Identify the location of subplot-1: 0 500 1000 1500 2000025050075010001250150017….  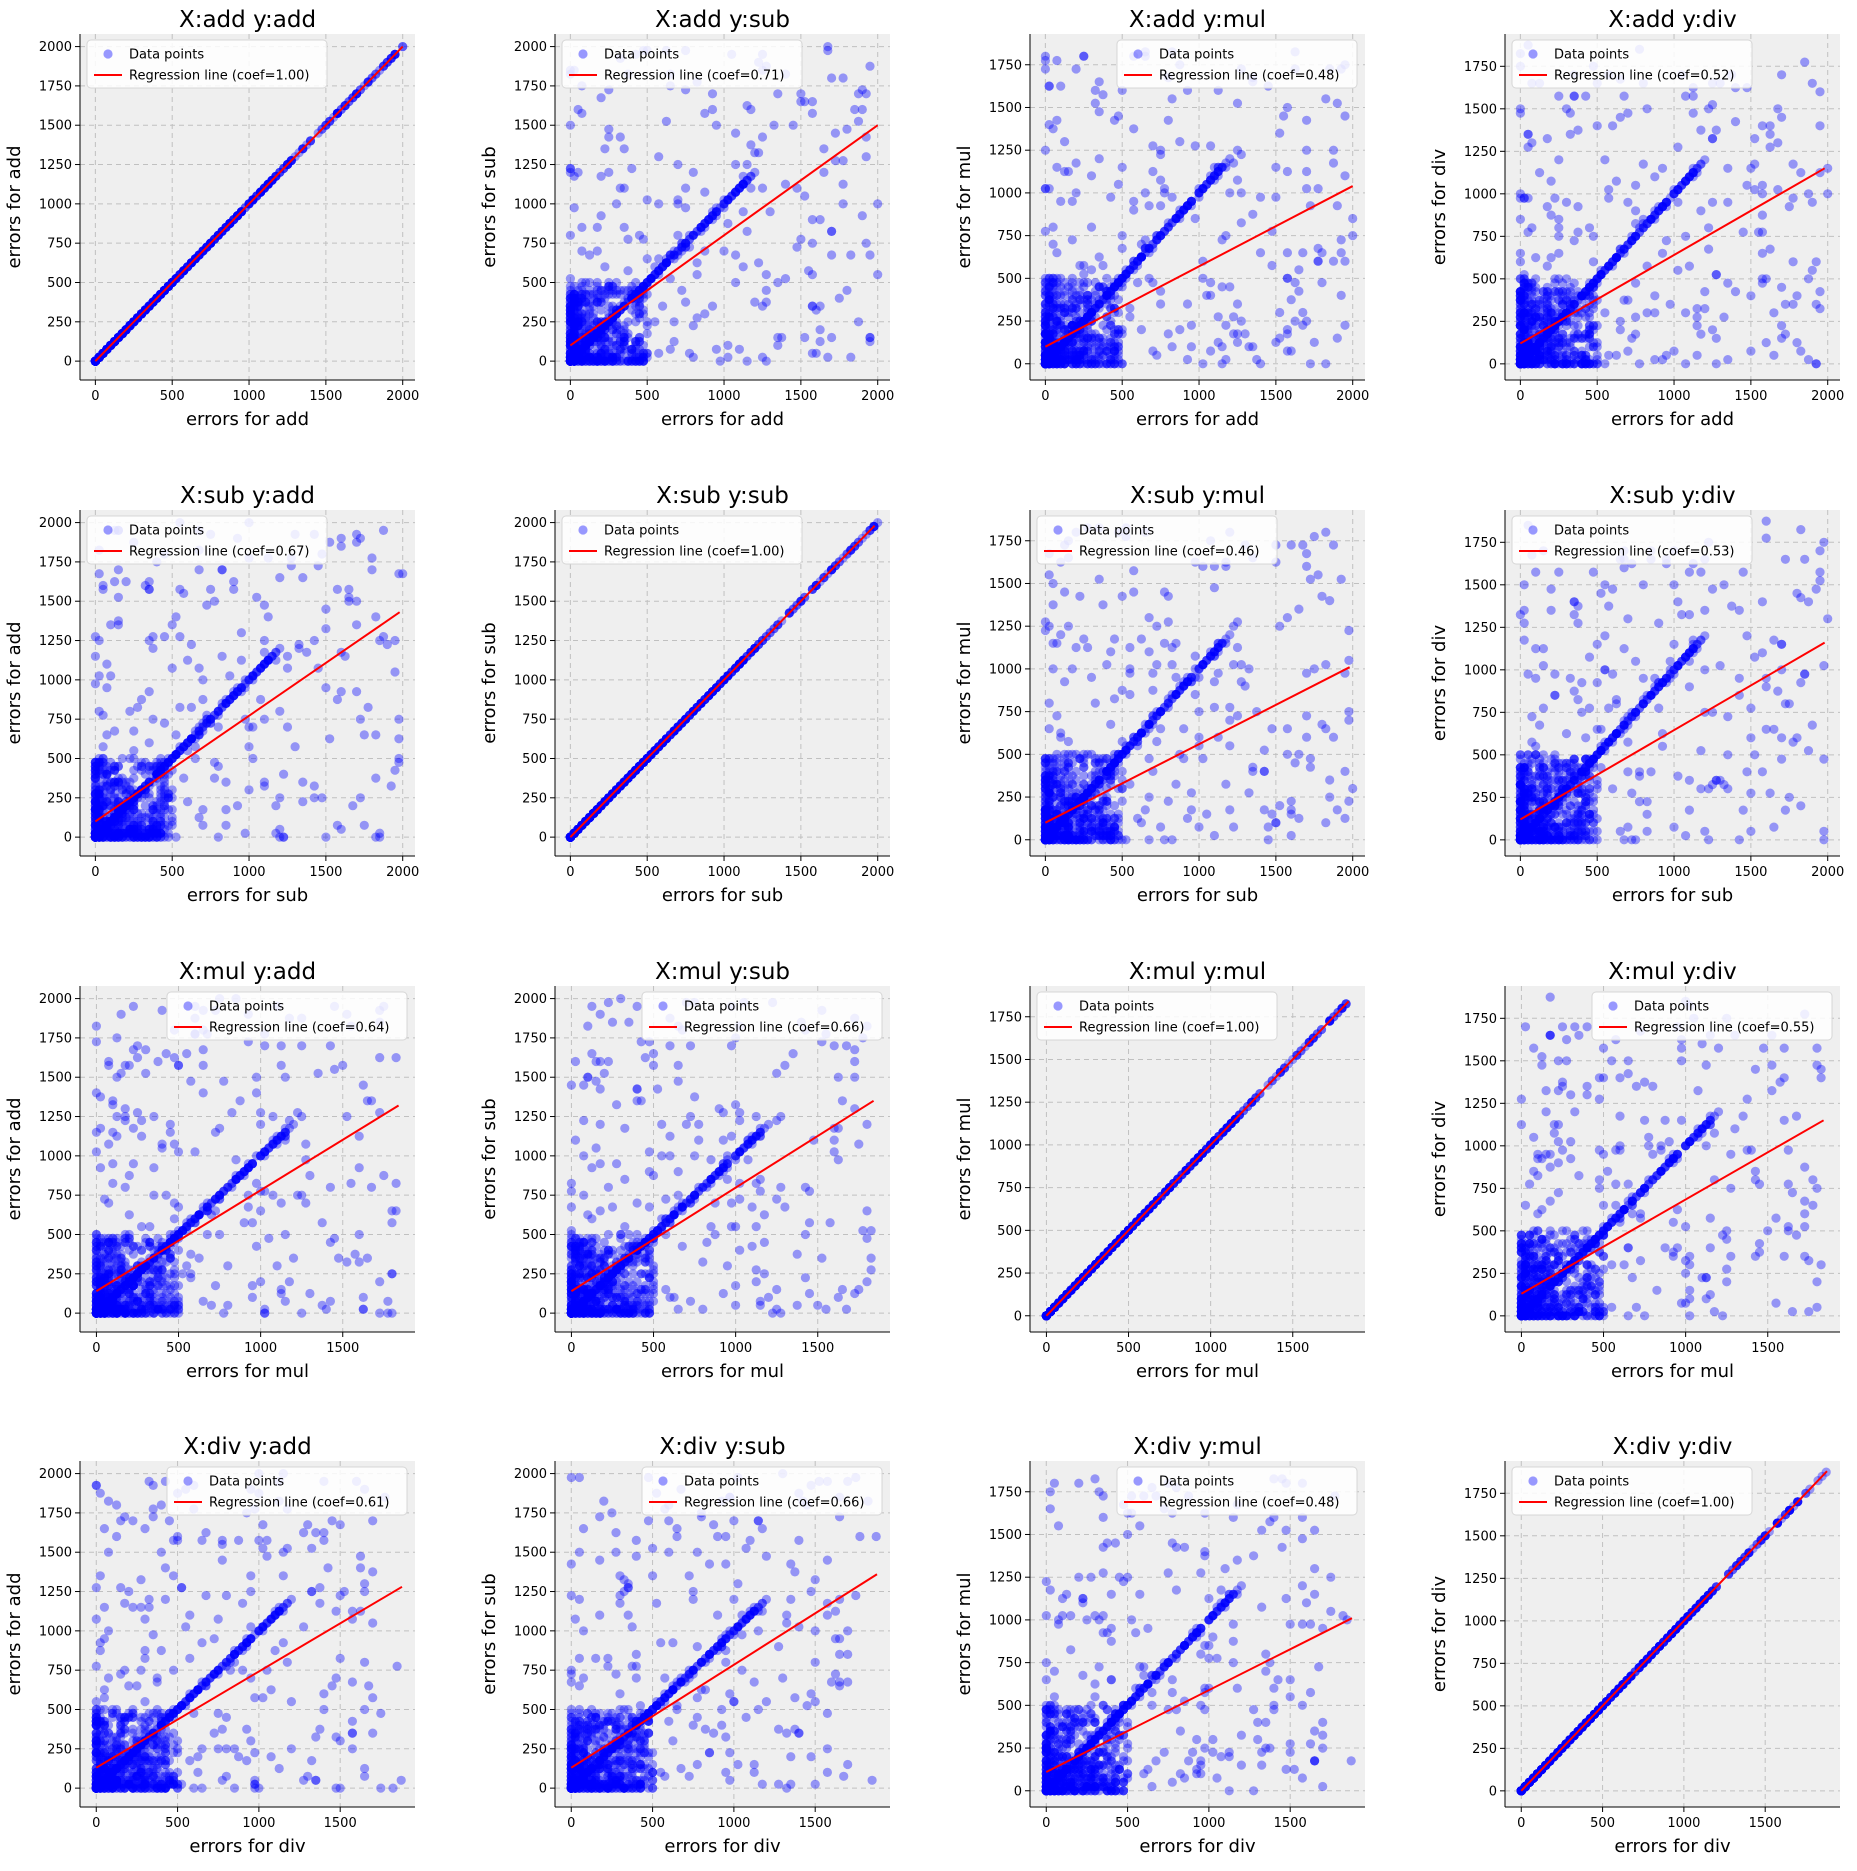
(211, 218).